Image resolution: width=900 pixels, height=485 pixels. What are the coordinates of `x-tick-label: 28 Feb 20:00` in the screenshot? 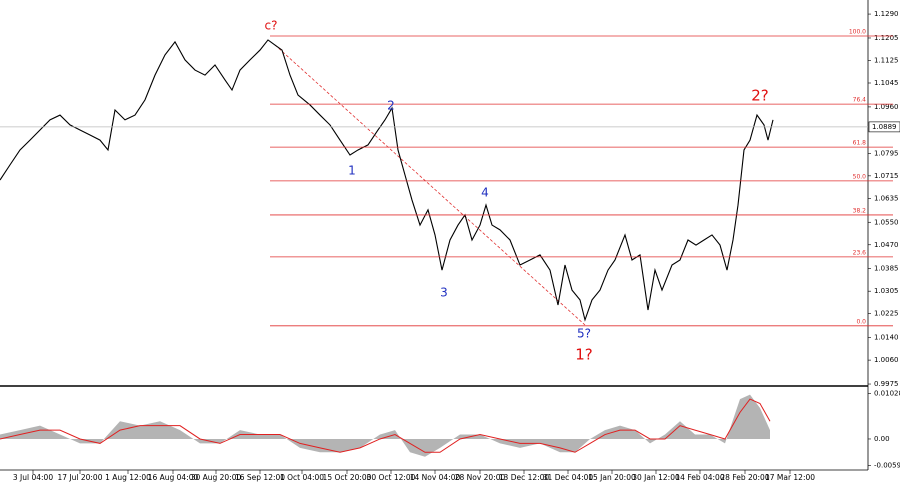 It's located at (744, 477).